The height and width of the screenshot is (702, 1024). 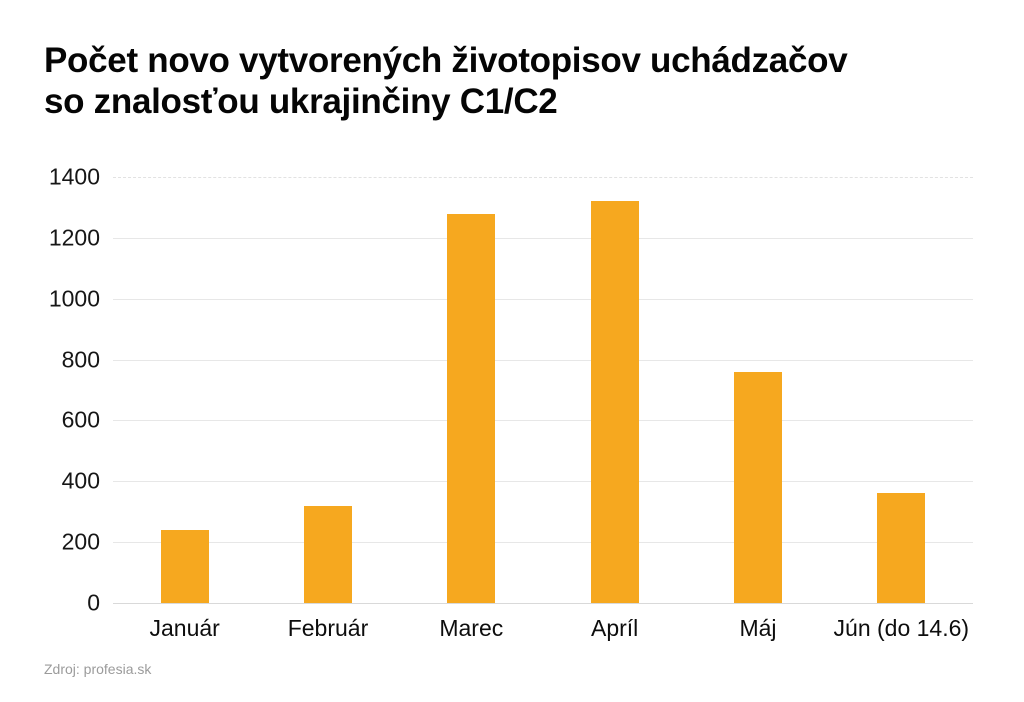 What do you see at coordinates (327, 390) in the screenshot?
I see `bar-slot-februar` at bounding box center [327, 390].